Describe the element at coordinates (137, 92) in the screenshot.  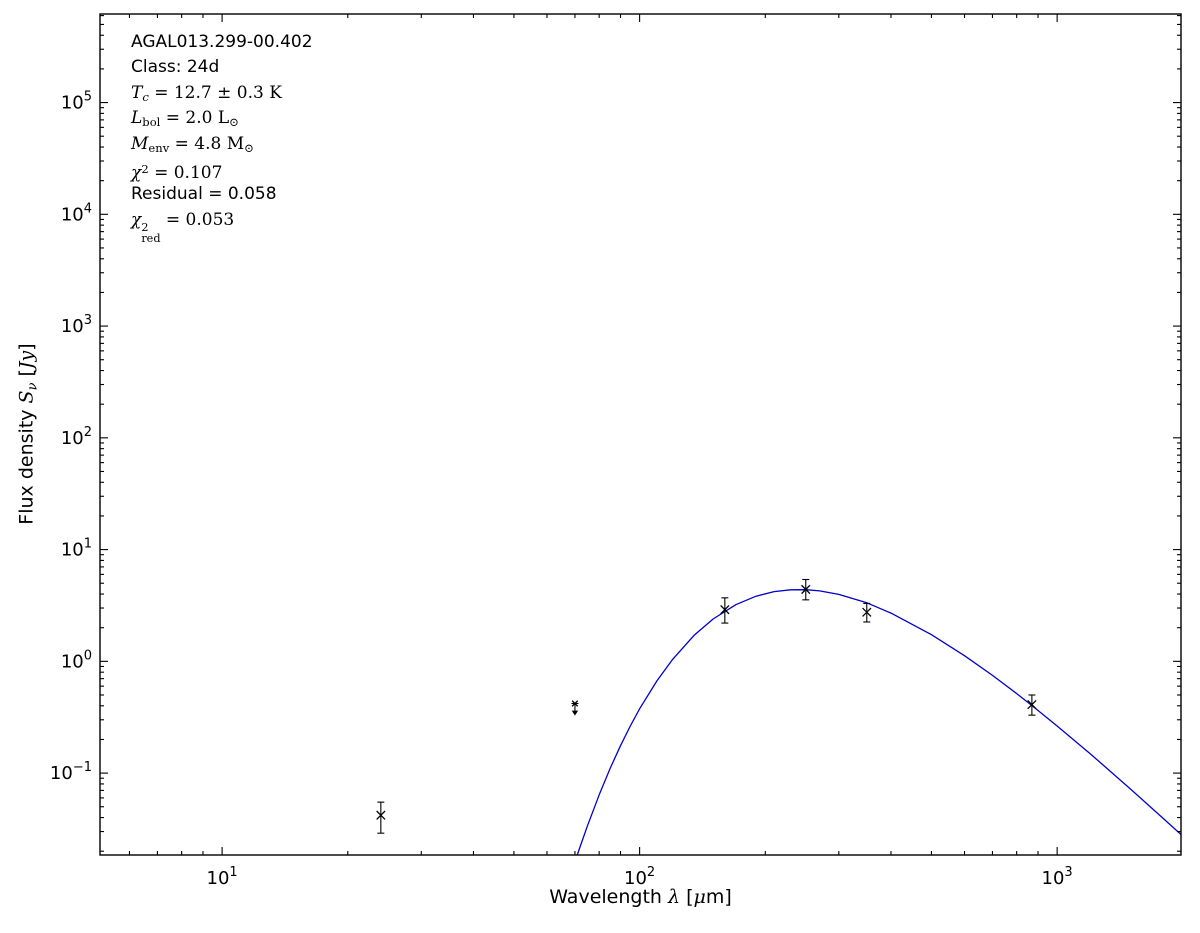
I see `text-segment: T` at that location.